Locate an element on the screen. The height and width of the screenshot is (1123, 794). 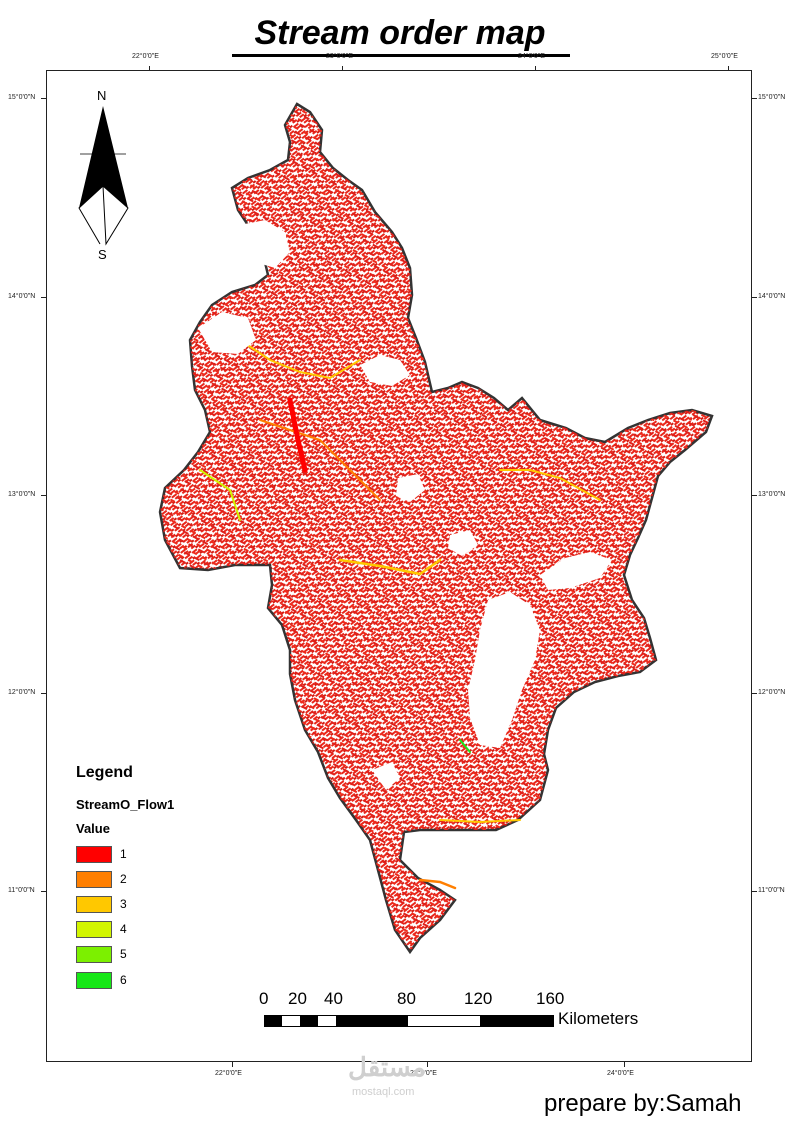
legend-item: 3 is located at coordinates (136, 905).